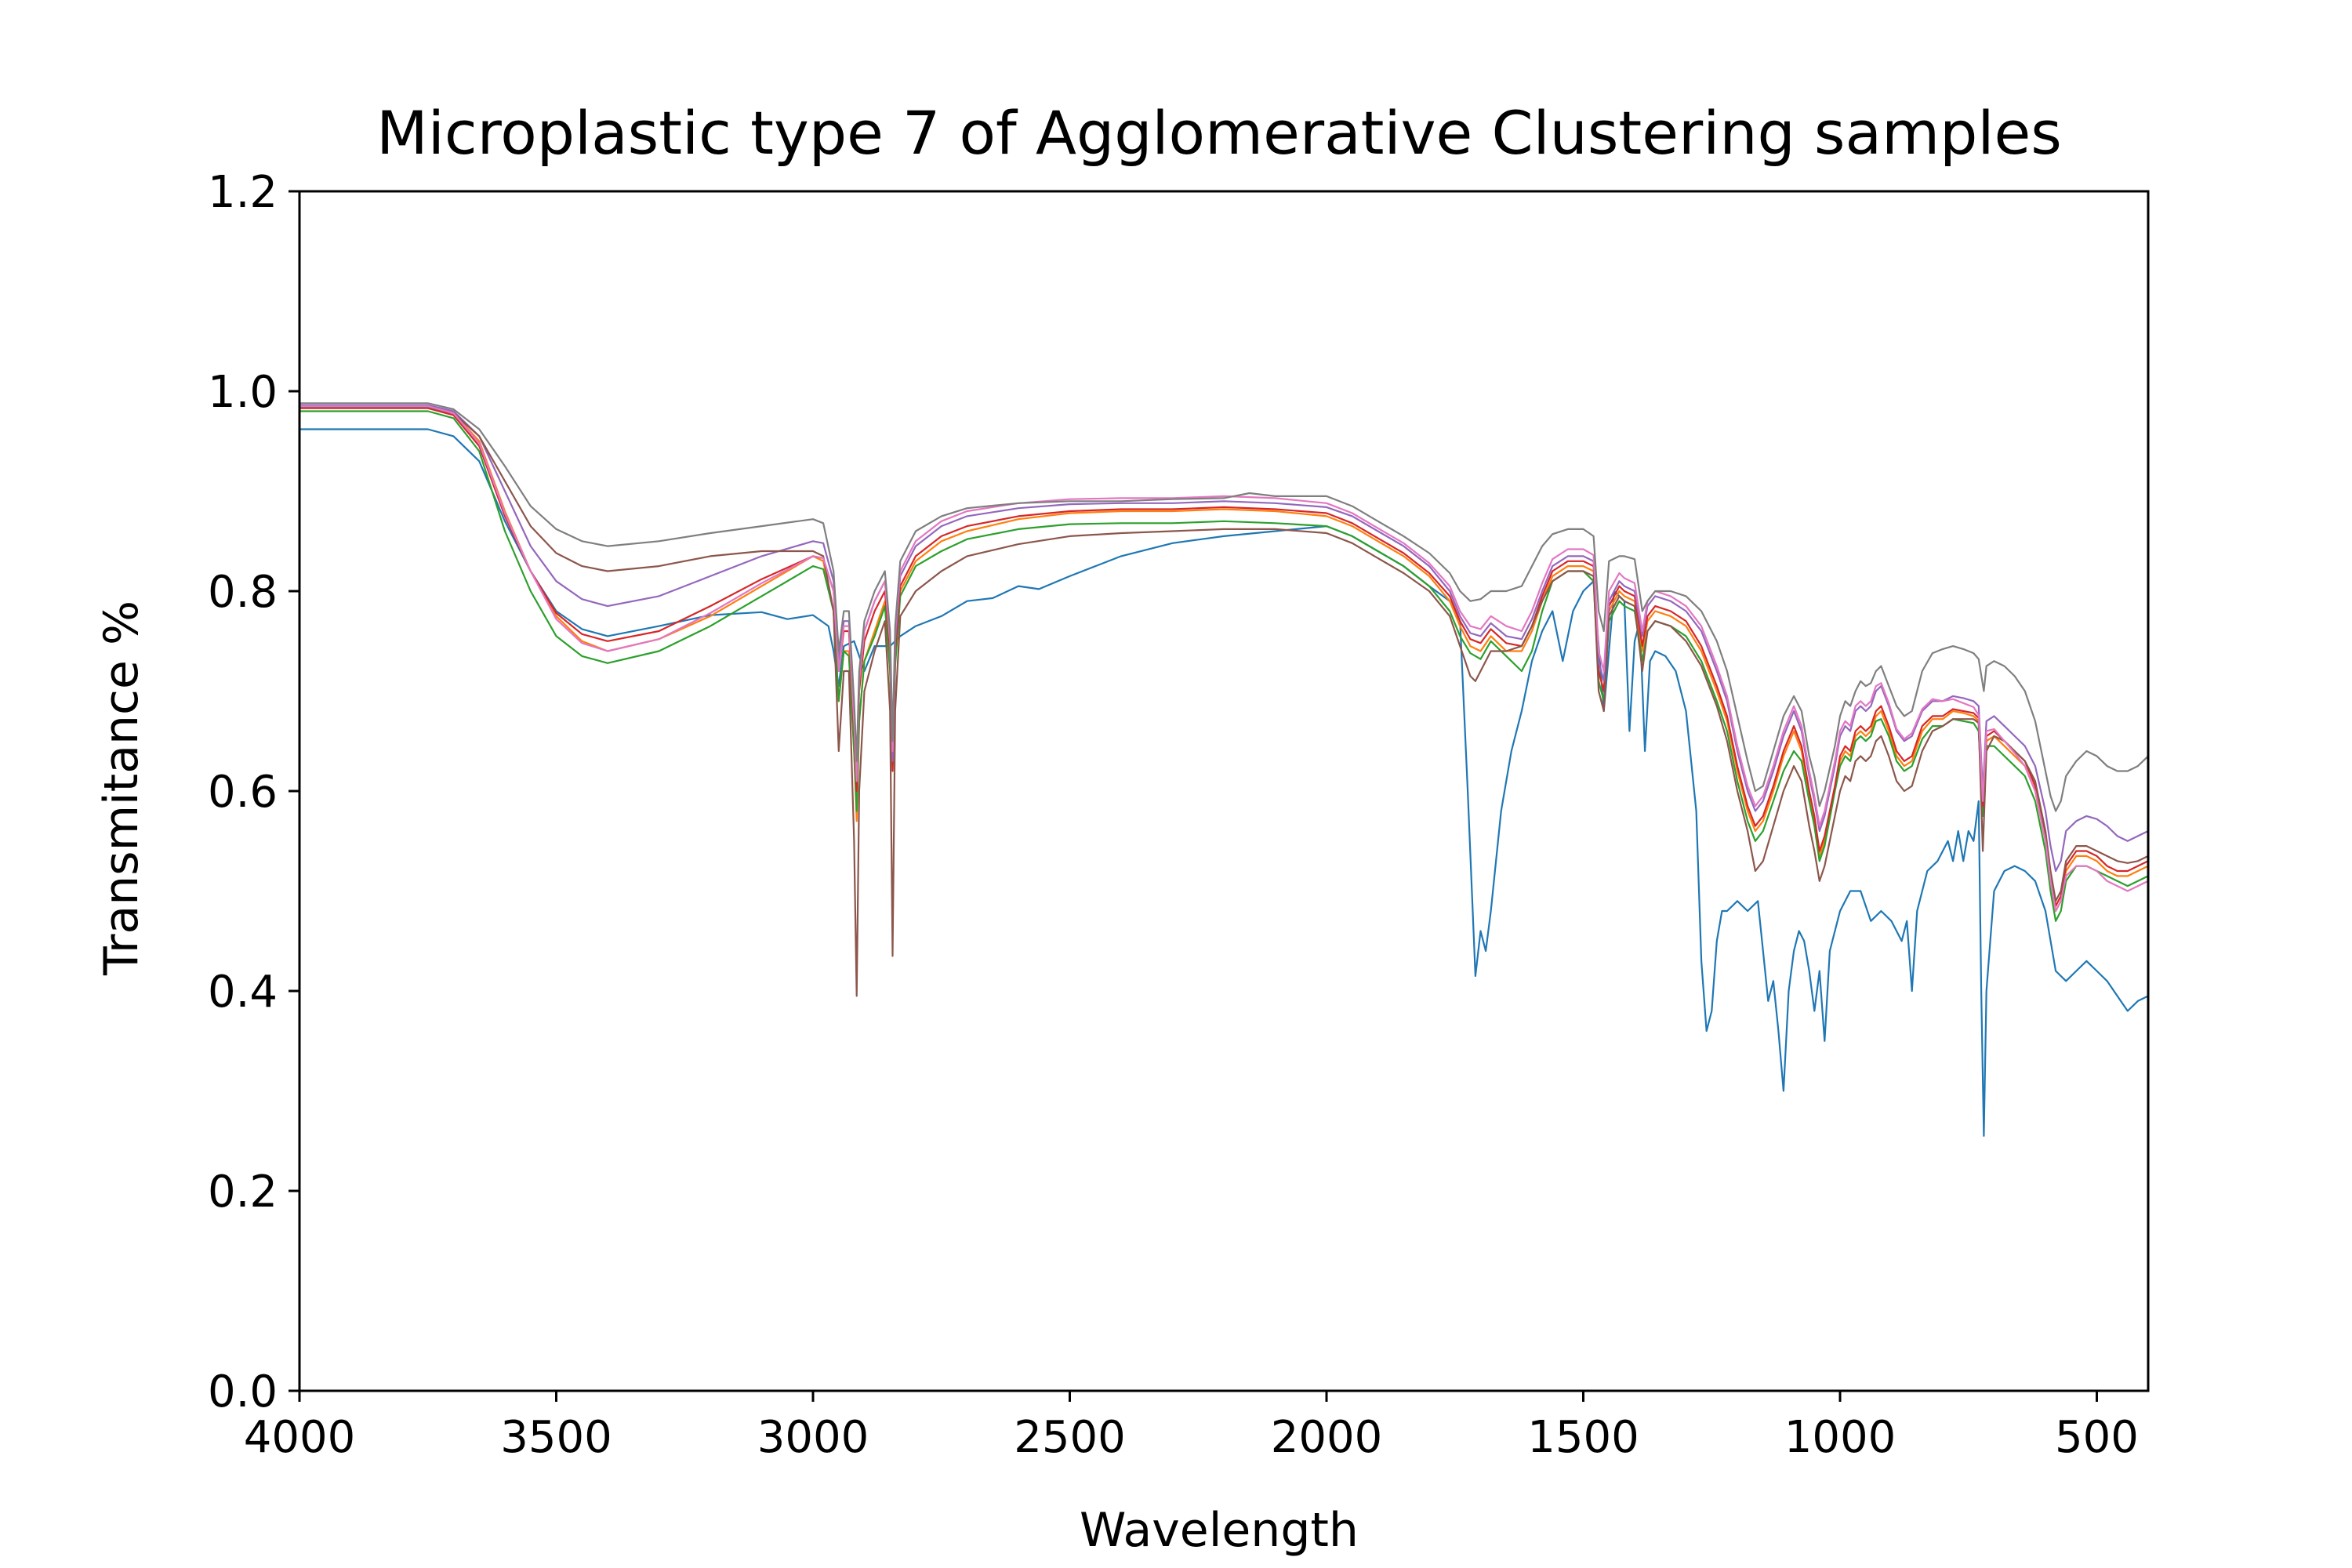  Describe the element at coordinates (1327, 1437) in the screenshot. I see `x-tick-label: 2000` at that location.